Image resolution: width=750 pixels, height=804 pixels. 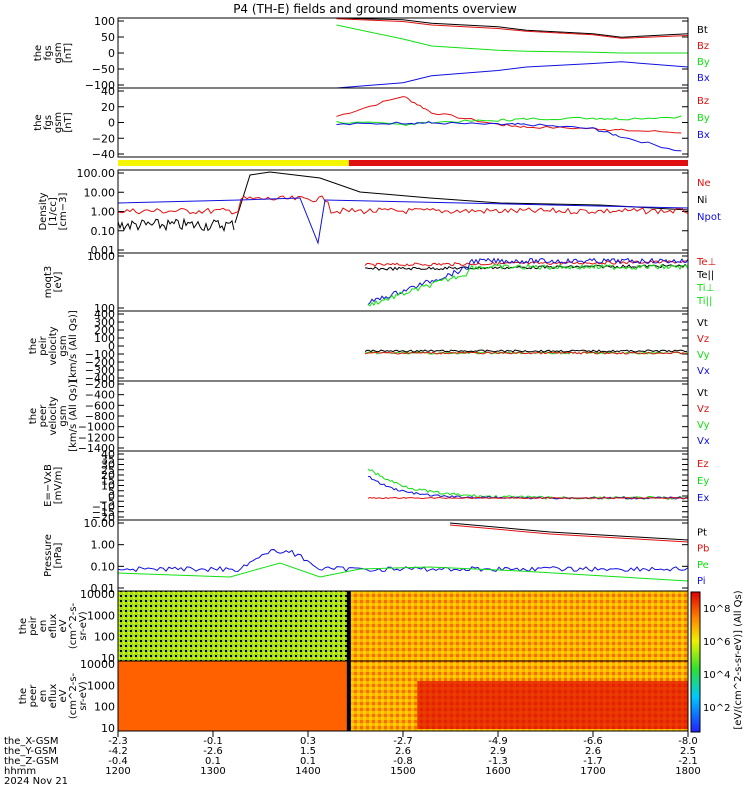 I want to click on colorbar-tick: 10^6, so click(x=716, y=642).